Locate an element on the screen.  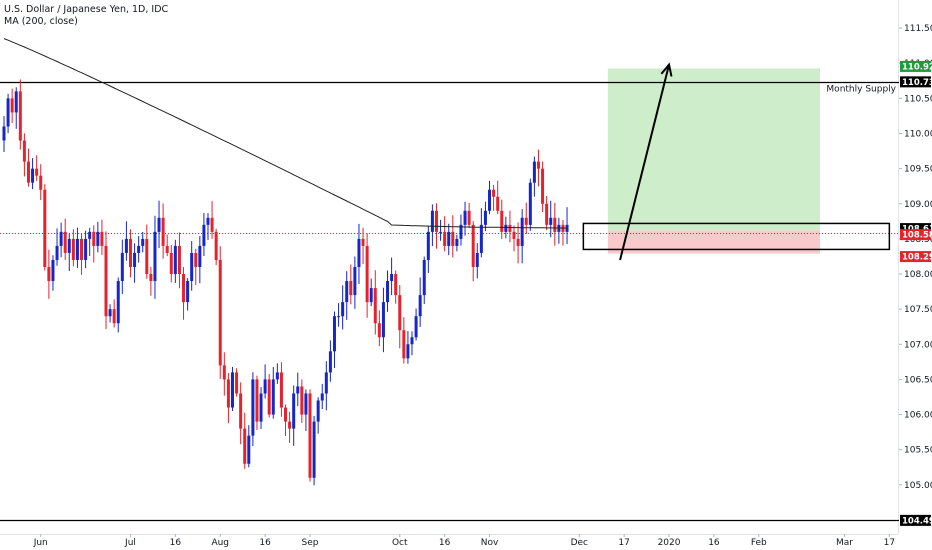
y-tick-label: 109.000 is located at coordinates (918, 205).